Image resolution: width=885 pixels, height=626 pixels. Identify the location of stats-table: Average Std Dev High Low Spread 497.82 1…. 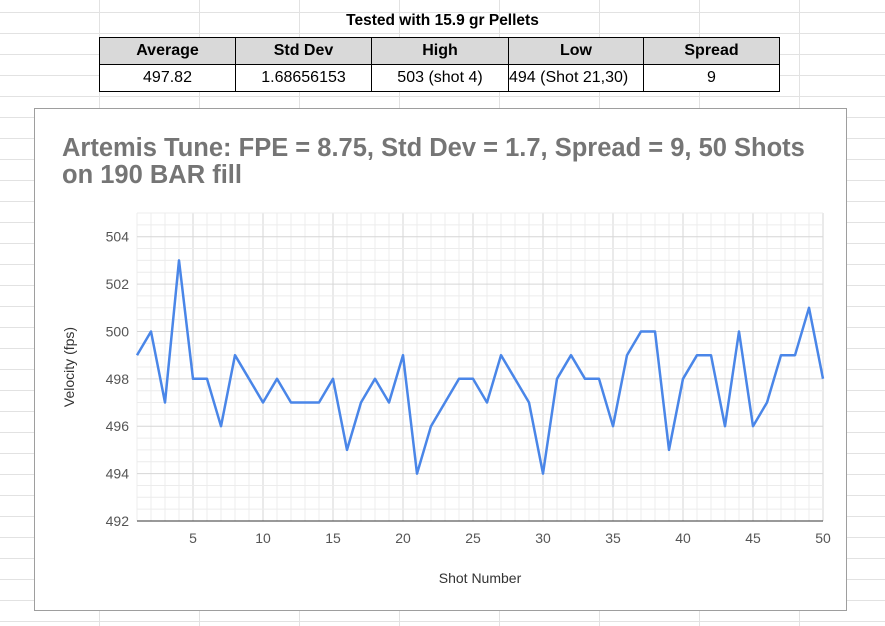
(439, 64).